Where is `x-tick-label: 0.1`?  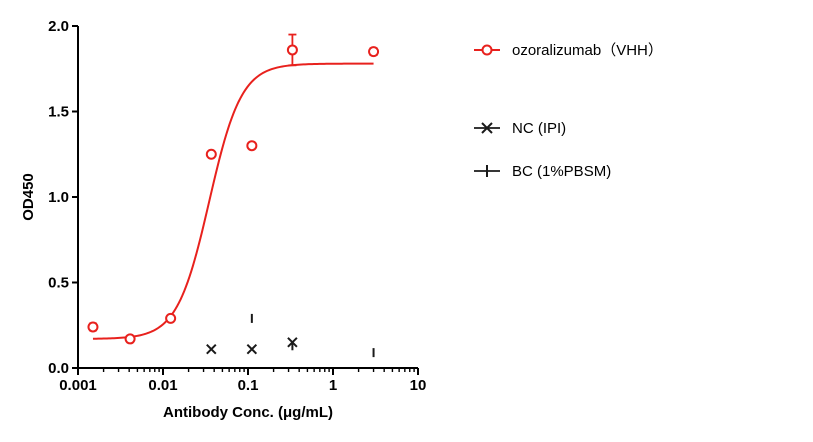
x-tick-label: 0.1 is located at coordinates (248, 385).